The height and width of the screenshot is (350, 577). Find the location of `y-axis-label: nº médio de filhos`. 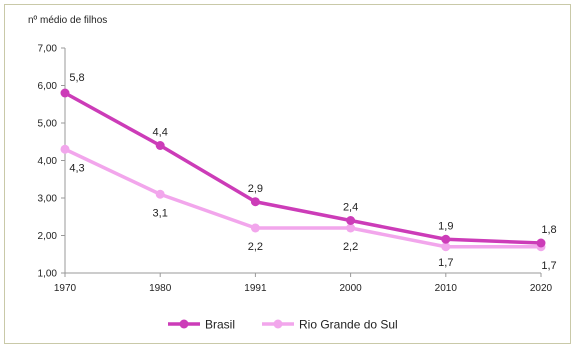

y-axis-label: nº médio de filhos is located at coordinates (68, 20).